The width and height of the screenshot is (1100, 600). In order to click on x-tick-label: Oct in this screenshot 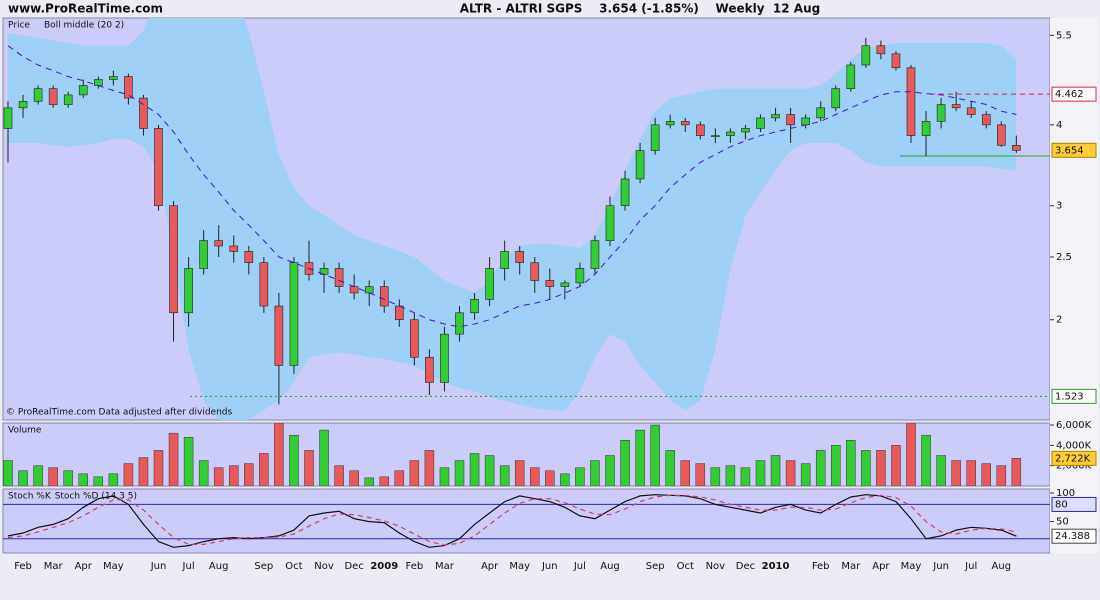, I will do `click(293, 566)`.